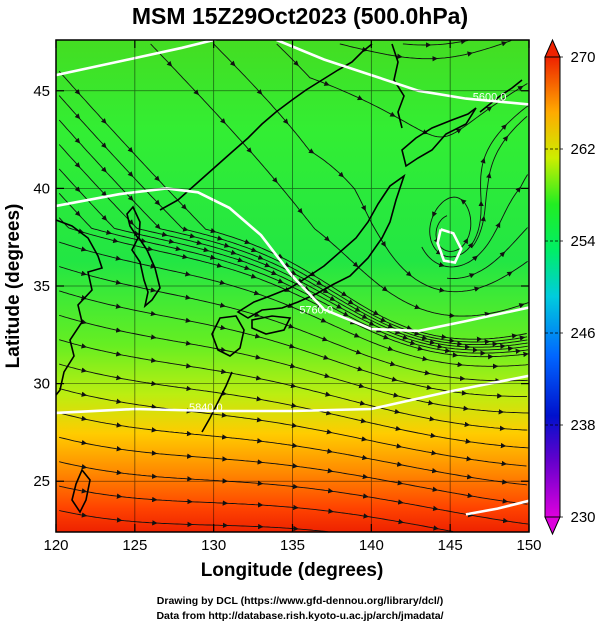  What do you see at coordinates (81, 491) in the screenshot?
I see `coast-taiwan` at bounding box center [81, 491].